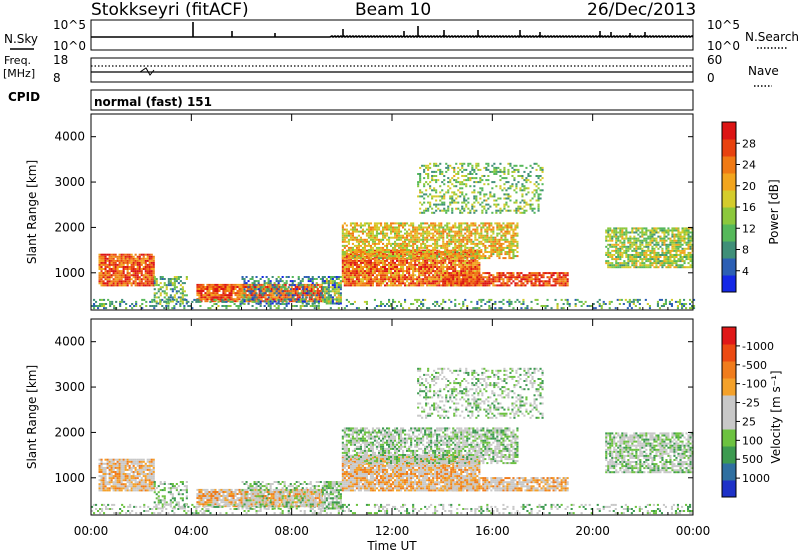 The height and width of the screenshot is (554, 800). I want to click on cpid-frame, so click(392, 100).